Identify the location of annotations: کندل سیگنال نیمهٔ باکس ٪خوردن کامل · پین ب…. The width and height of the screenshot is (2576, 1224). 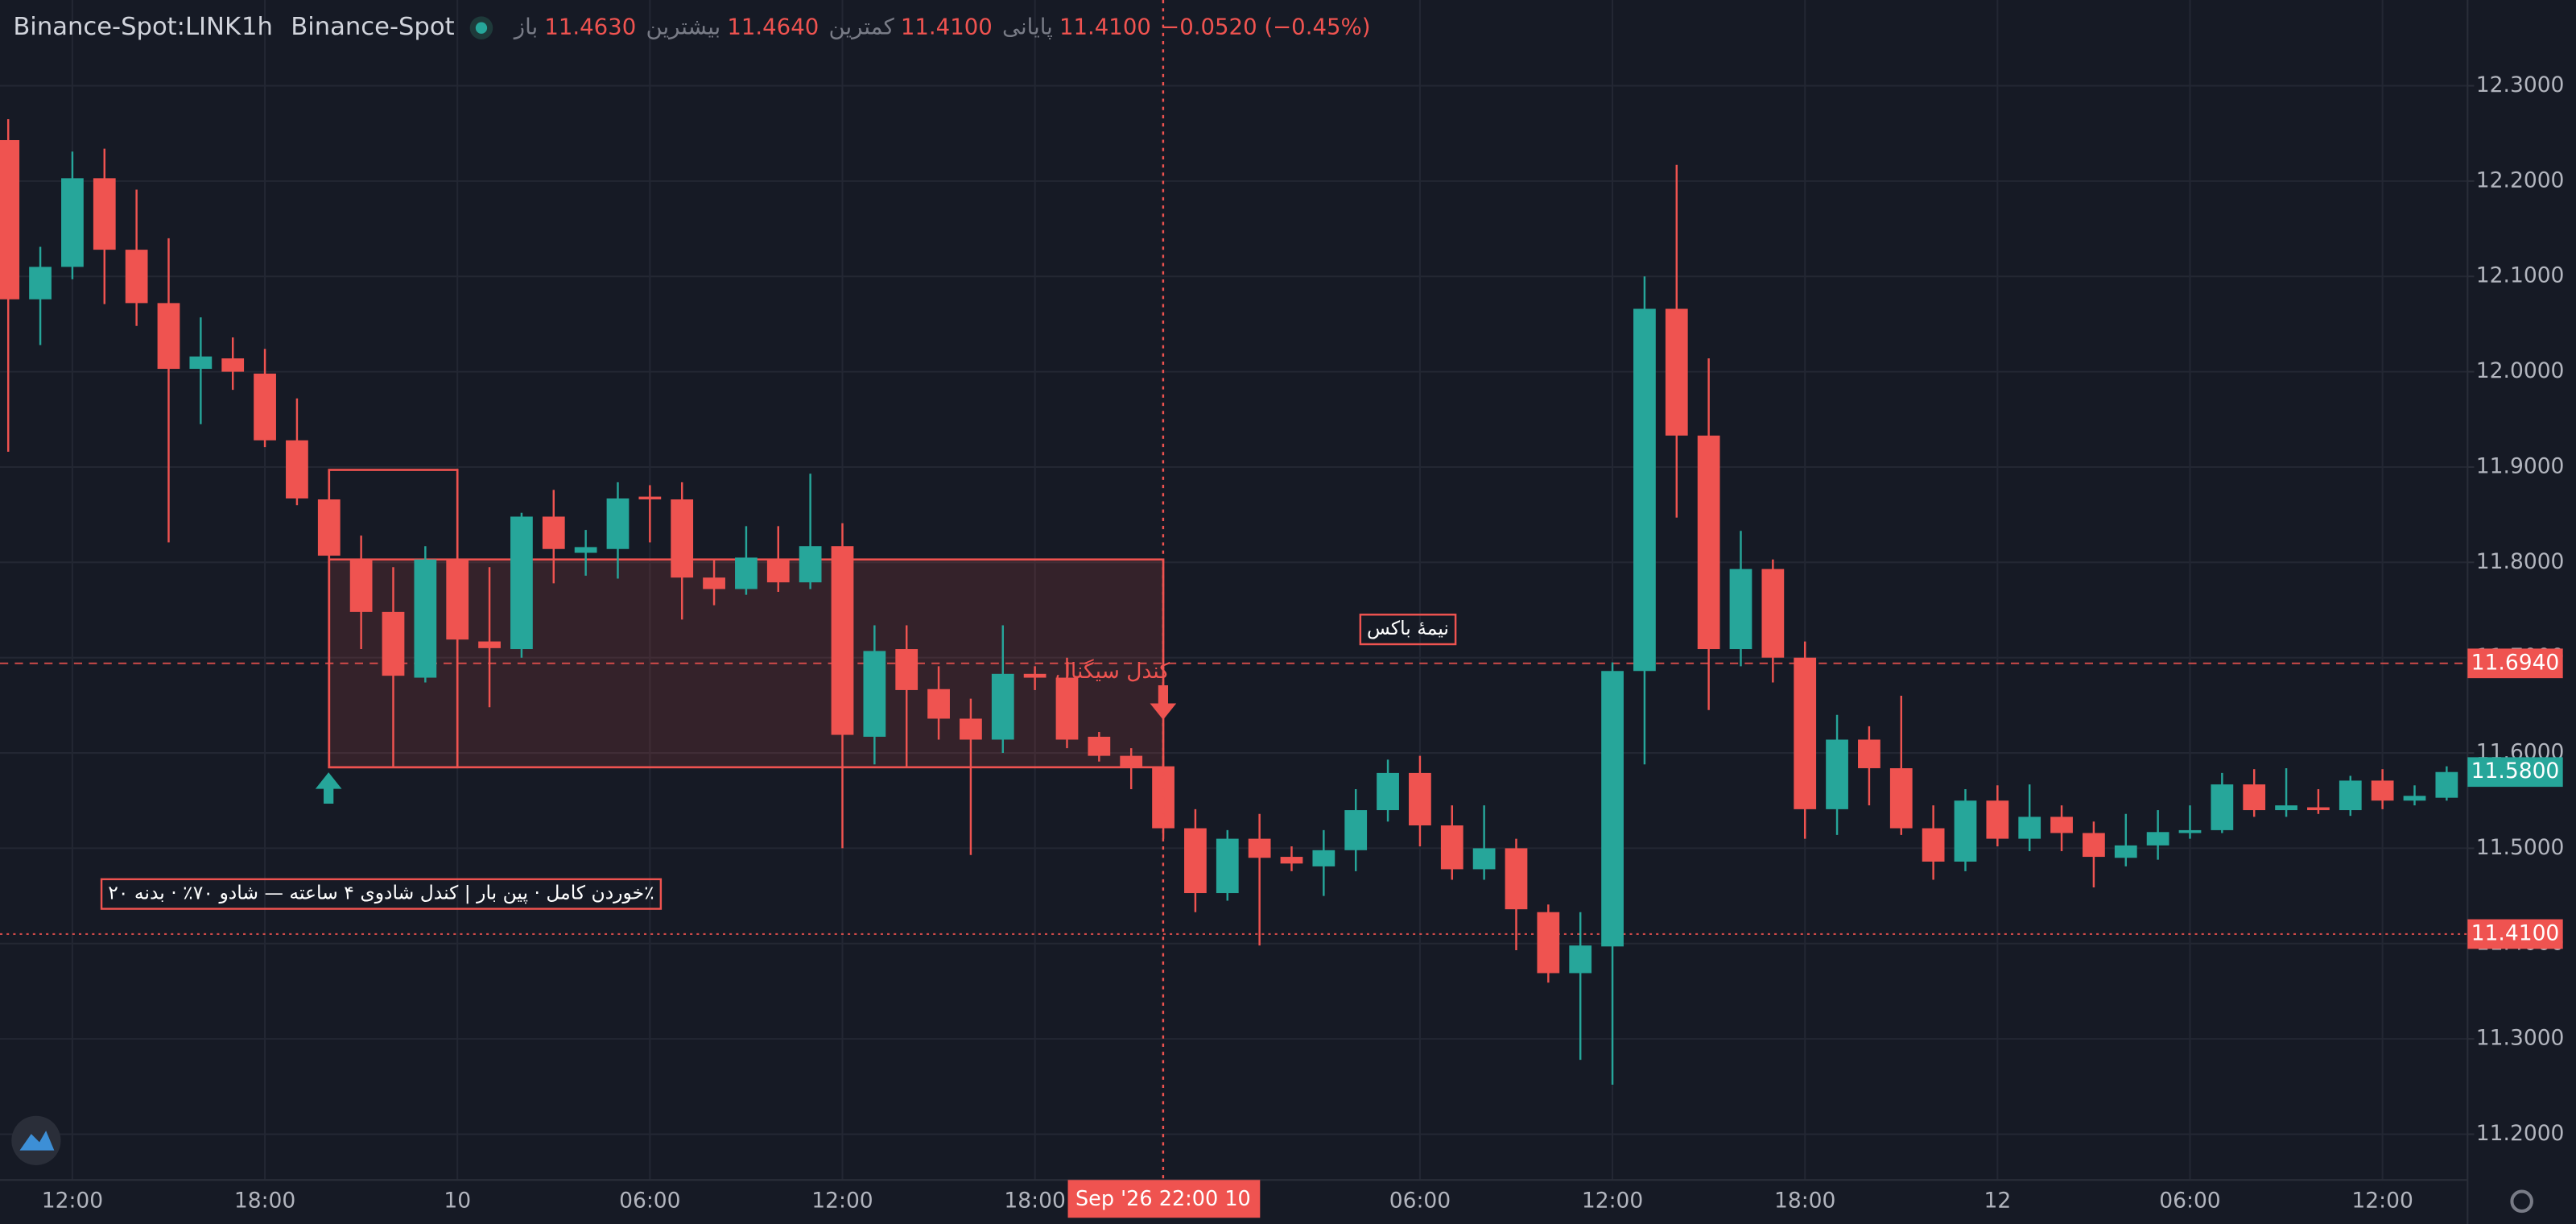
(778, 762).